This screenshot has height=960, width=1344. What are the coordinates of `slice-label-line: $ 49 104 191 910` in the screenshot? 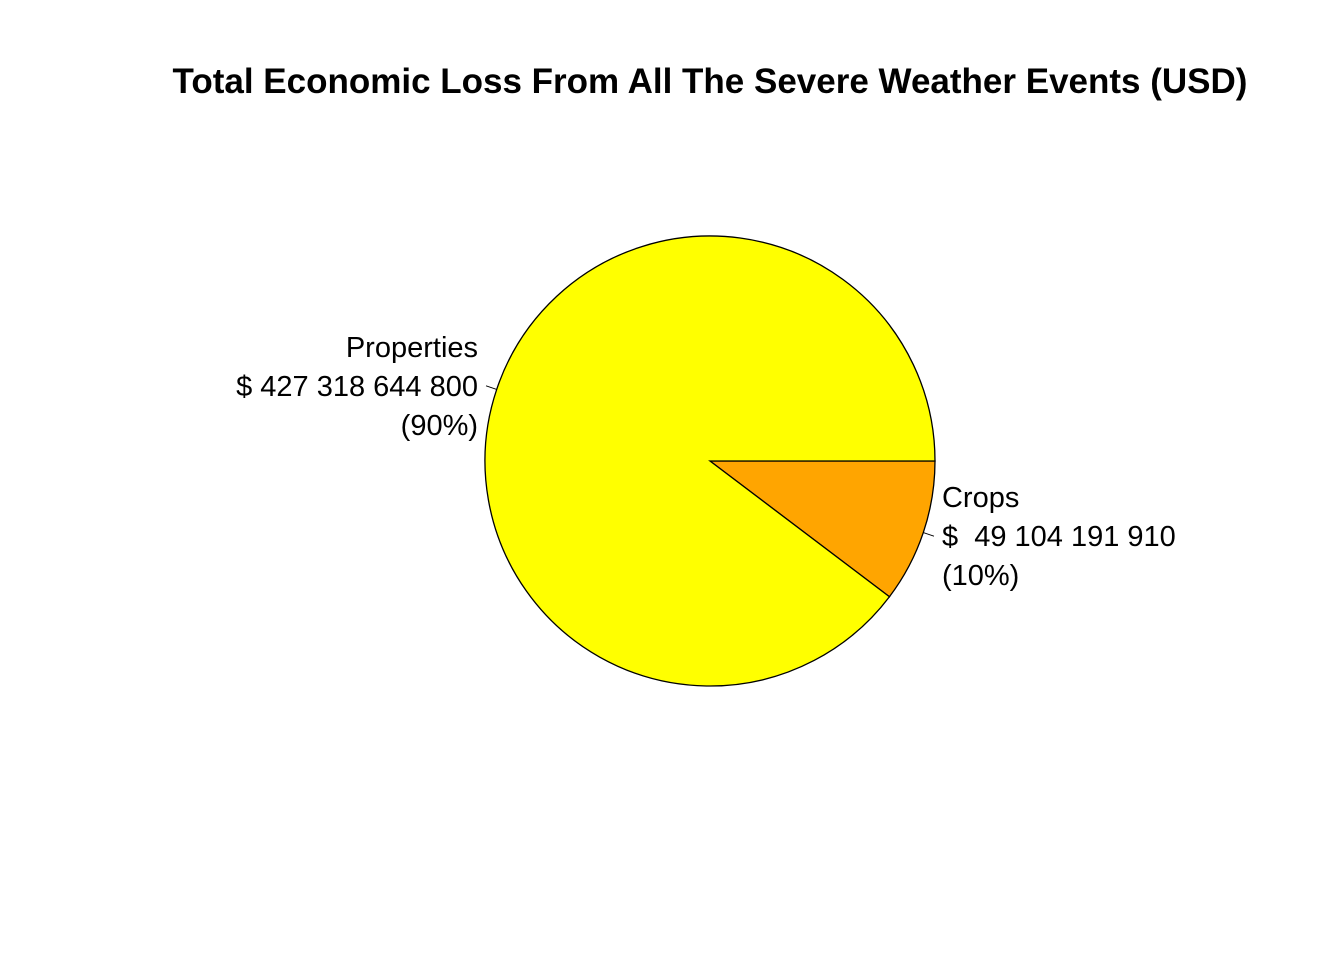 It's located at (1059, 537).